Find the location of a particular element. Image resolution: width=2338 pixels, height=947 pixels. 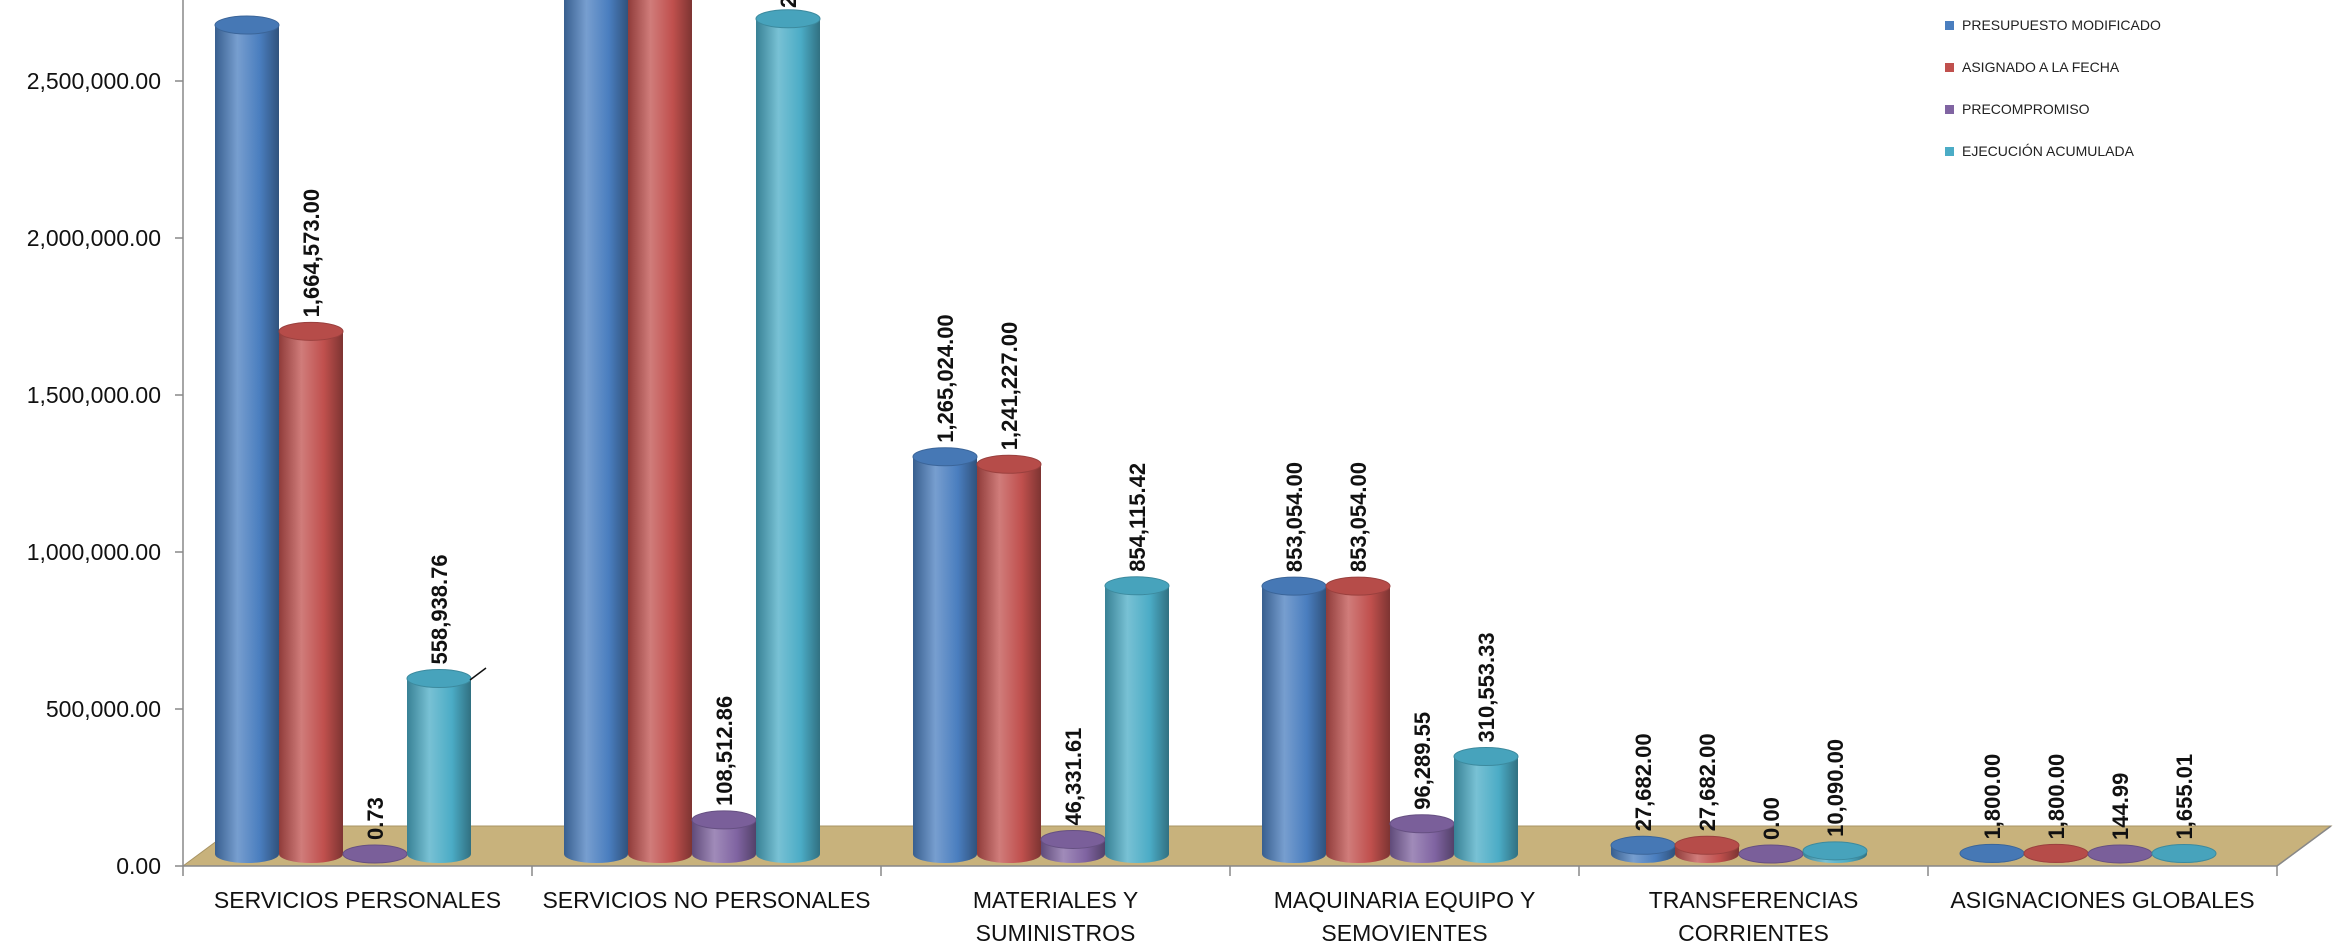

x-category-label: TRANSFERENCIAS is located at coordinates (1754, 900).